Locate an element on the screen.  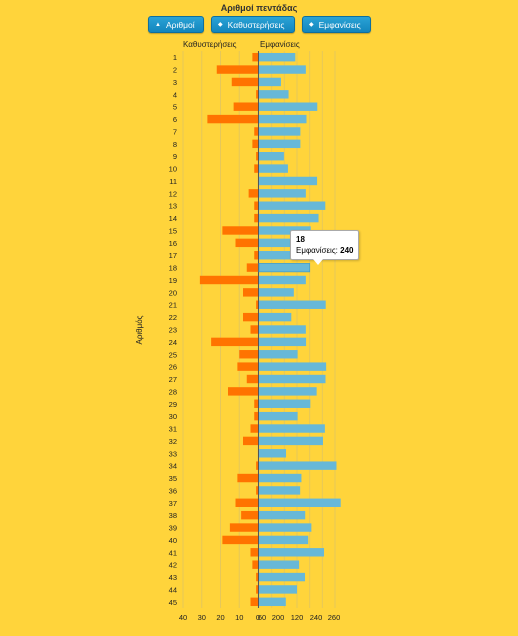
category-tick-label: 25 is located at coordinates (173, 354).